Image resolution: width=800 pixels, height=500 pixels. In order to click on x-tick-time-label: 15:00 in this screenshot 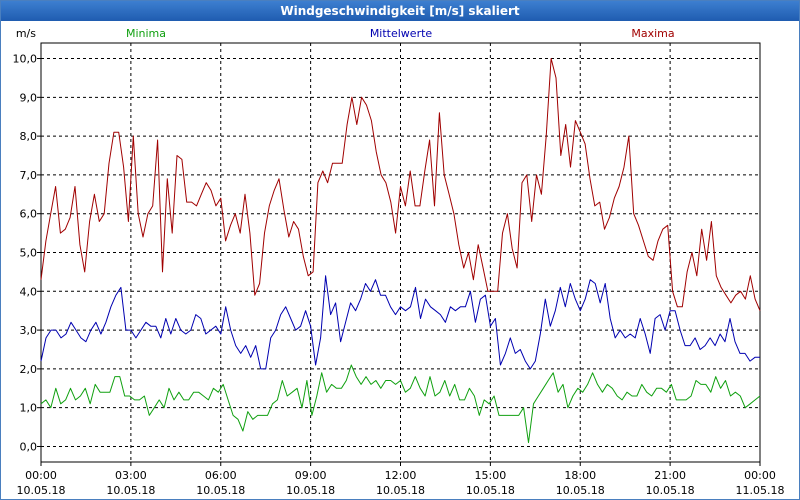, I will do `click(491, 475)`.